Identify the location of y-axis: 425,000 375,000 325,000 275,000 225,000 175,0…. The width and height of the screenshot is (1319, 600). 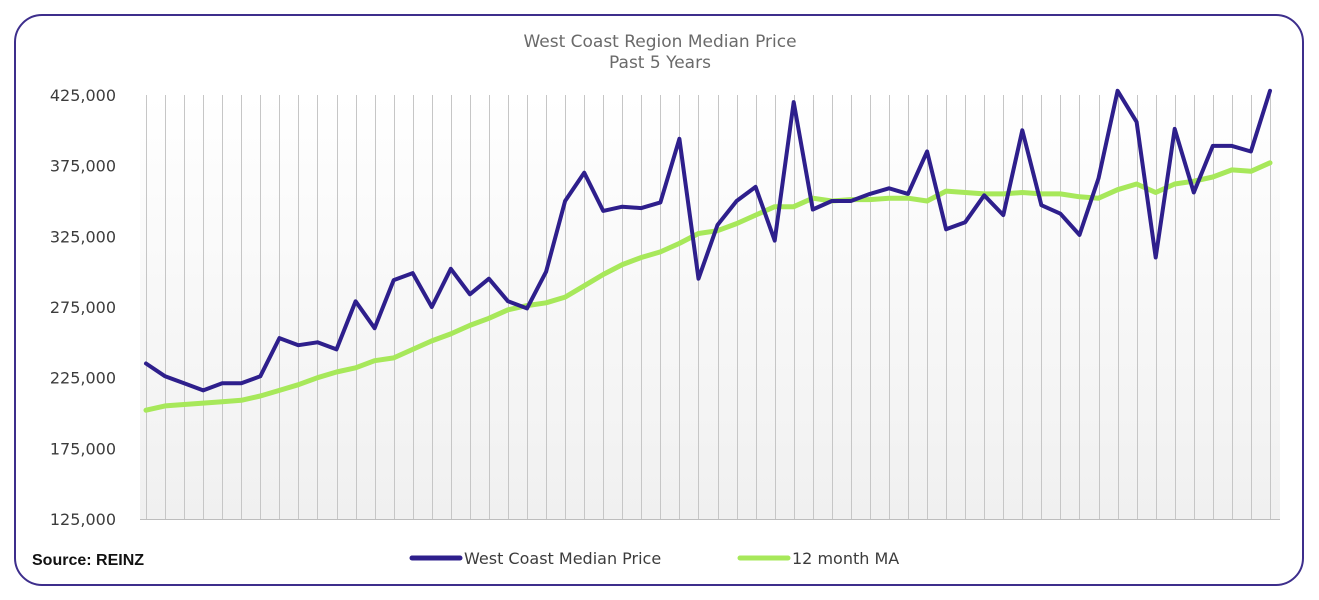
(83, 307).